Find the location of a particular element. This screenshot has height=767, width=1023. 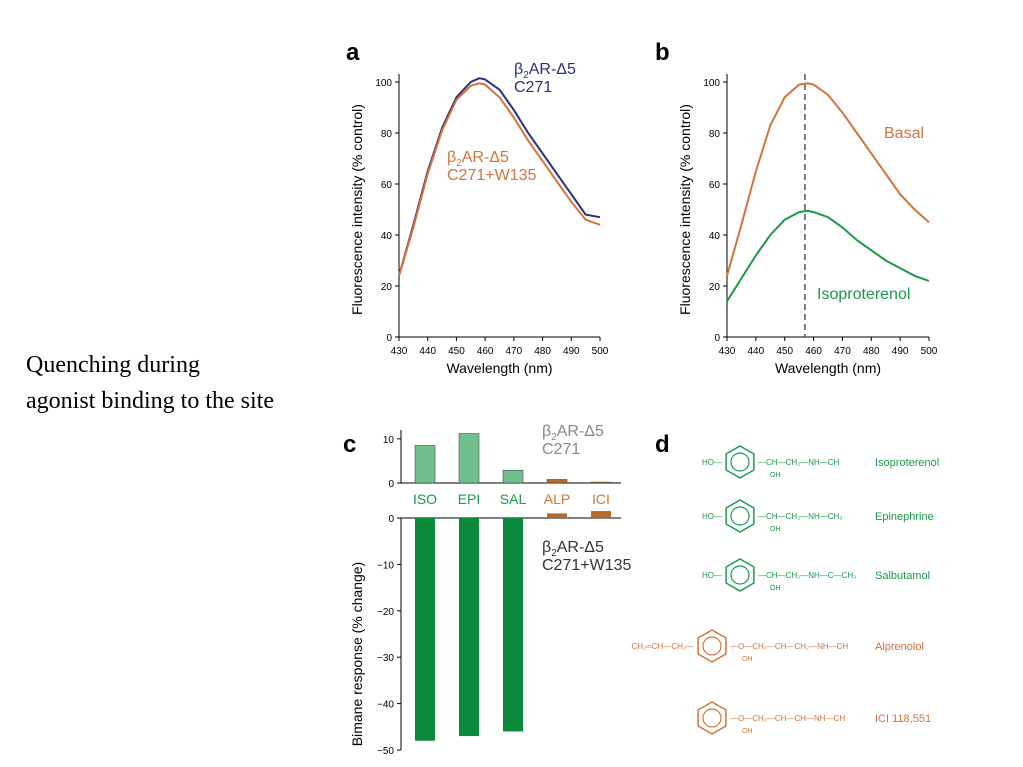

compound-name-label: Isoproterenol is located at coordinates (907, 463).